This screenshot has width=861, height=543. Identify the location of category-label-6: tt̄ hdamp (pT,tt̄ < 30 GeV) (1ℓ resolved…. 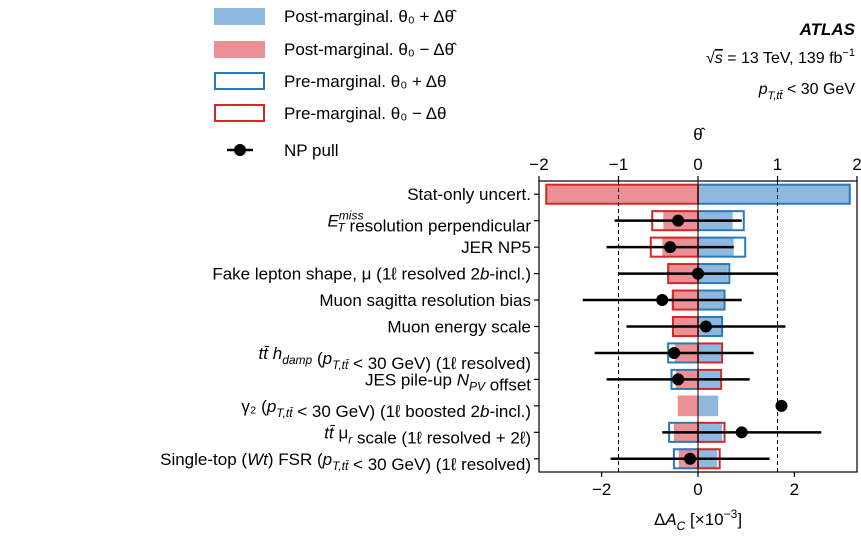
(395, 358).